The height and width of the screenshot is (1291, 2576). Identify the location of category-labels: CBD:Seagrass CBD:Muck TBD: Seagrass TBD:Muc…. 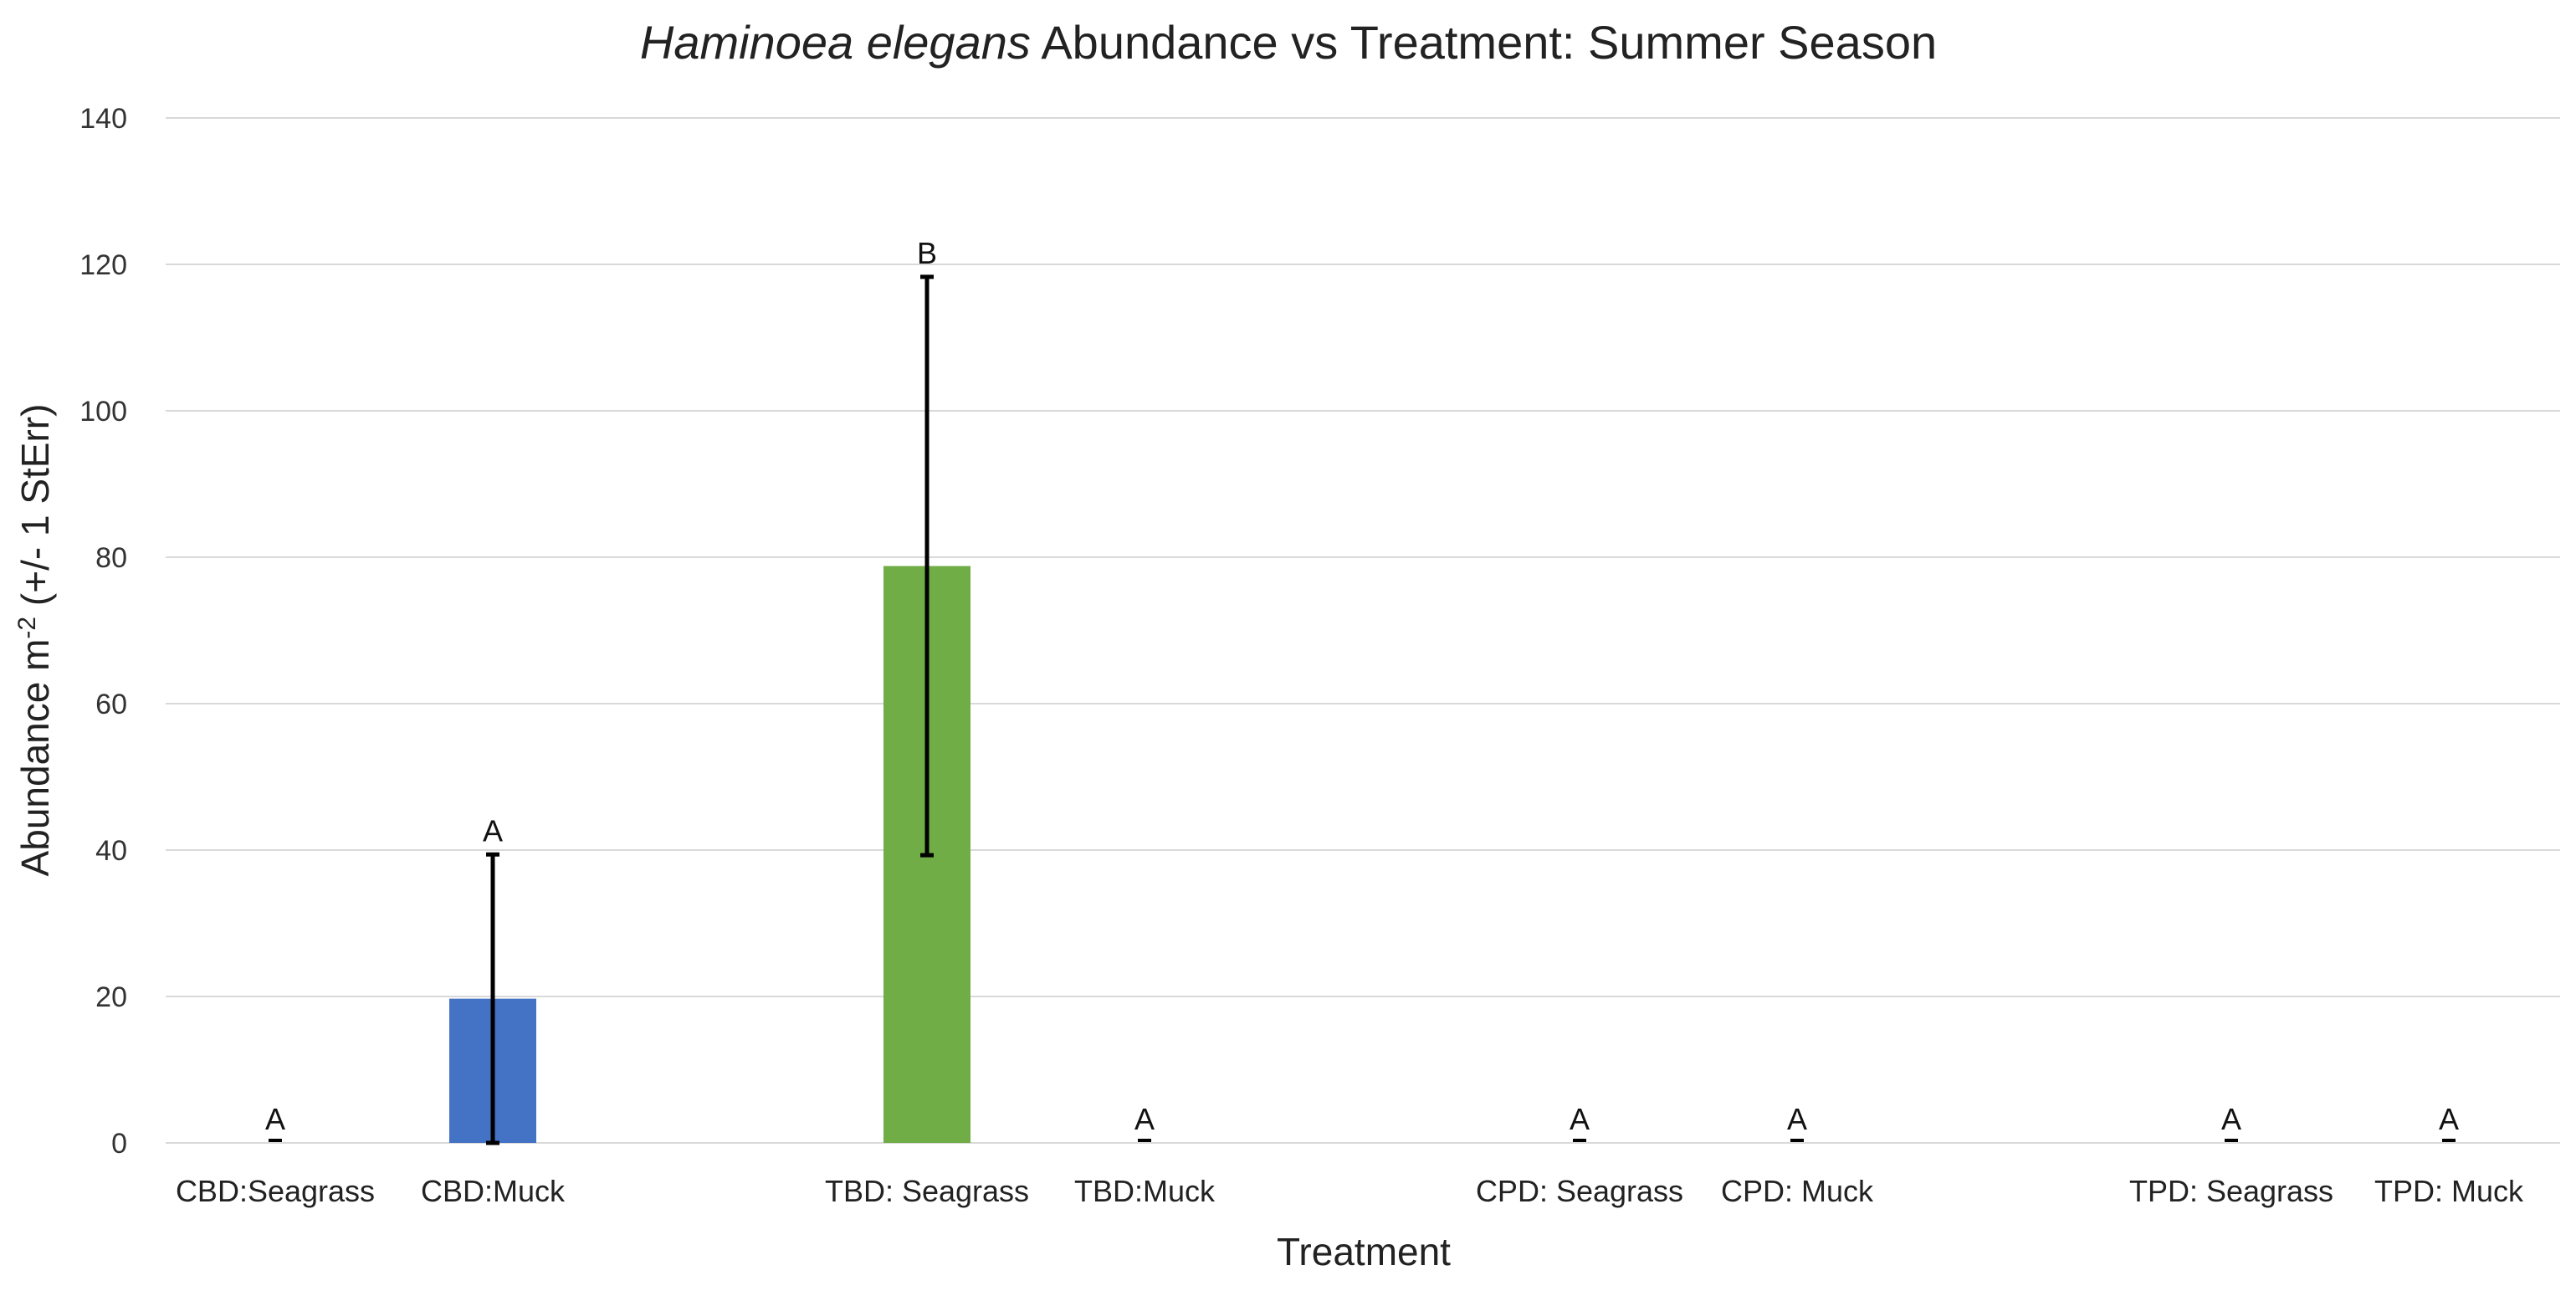
(1350, 1191).